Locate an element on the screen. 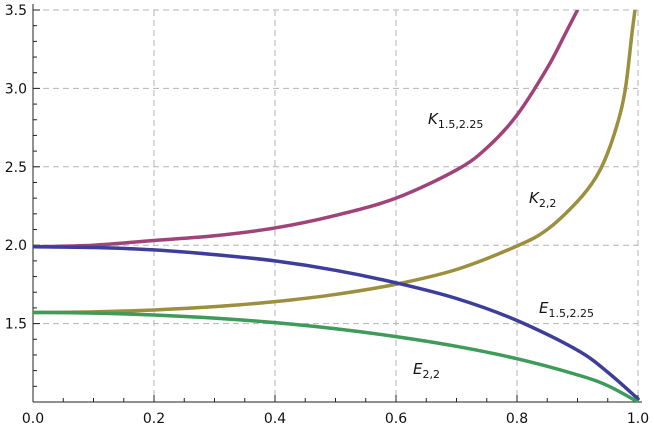  x-tick-label: 0.0 is located at coordinates (33, 419).